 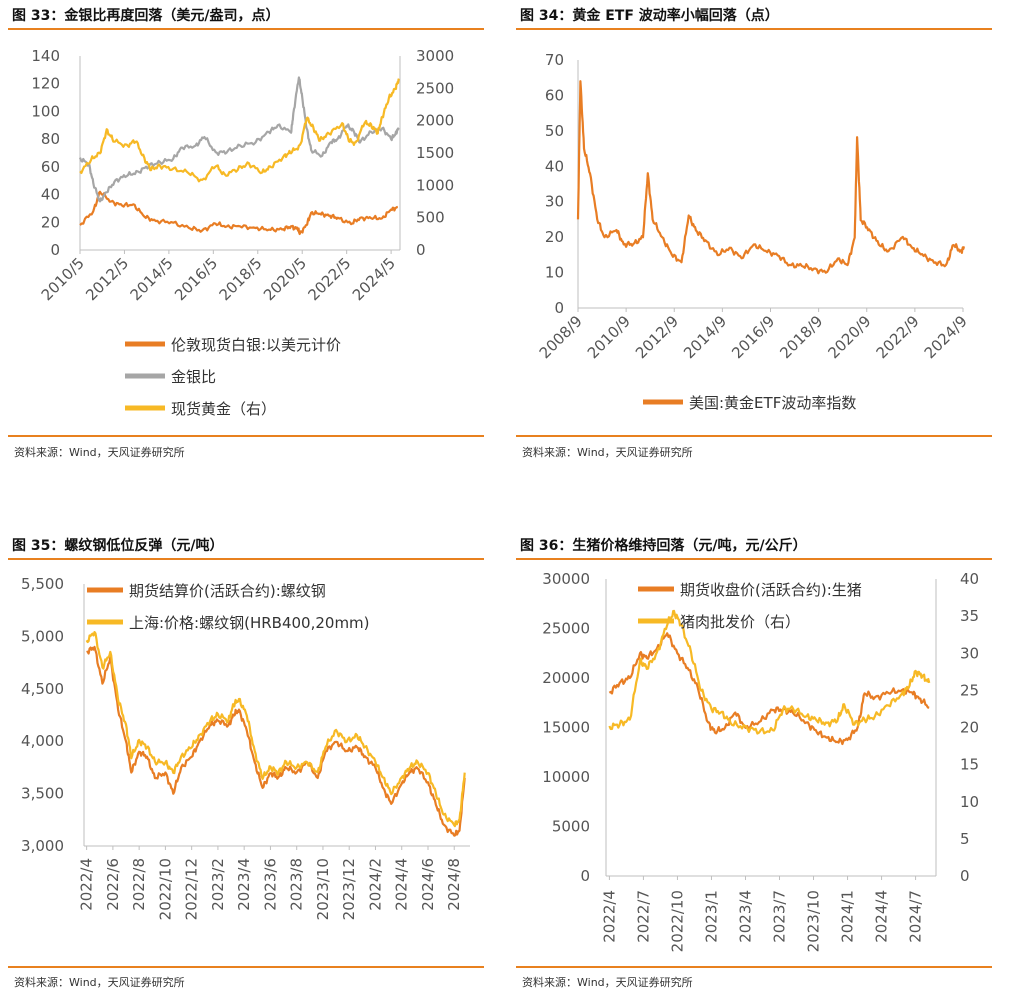 What do you see at coordinates (118, 546) in the screenshot?
I see `figure-title: 图 35：螺纹钢低位反弹（元/吨）` at bounding box center [118, 546].